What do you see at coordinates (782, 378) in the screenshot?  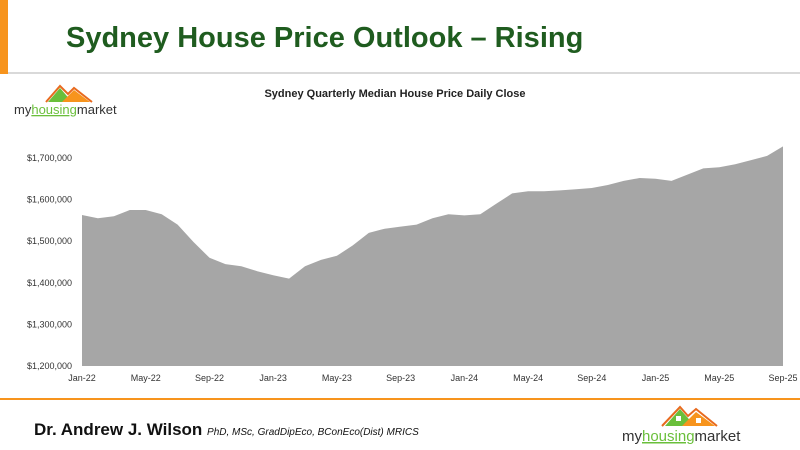 I see `x-tick-label: Sep-25` at bounding box center [782, 378].